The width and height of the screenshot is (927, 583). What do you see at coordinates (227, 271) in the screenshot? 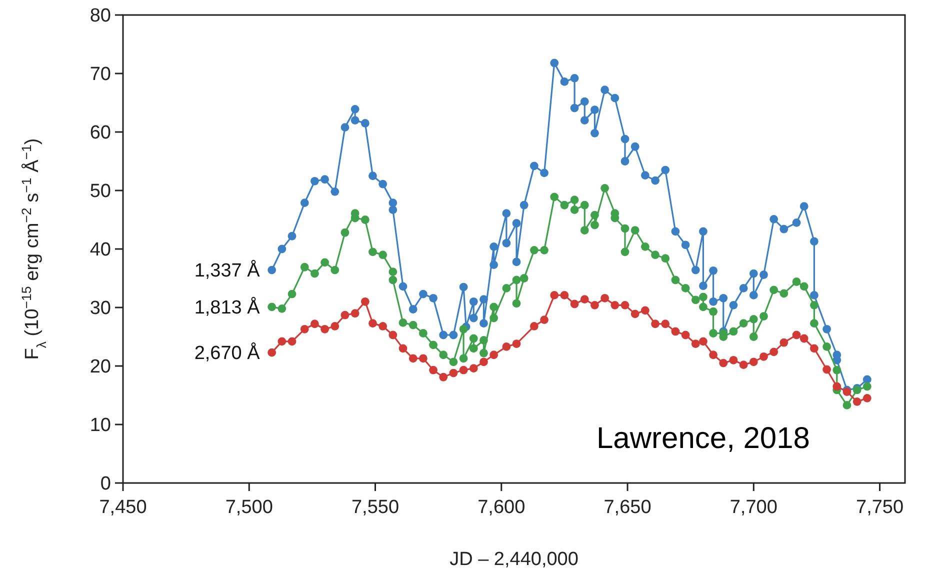
I see `series-label: 1,337 Å` at bounding box center [227, 271].